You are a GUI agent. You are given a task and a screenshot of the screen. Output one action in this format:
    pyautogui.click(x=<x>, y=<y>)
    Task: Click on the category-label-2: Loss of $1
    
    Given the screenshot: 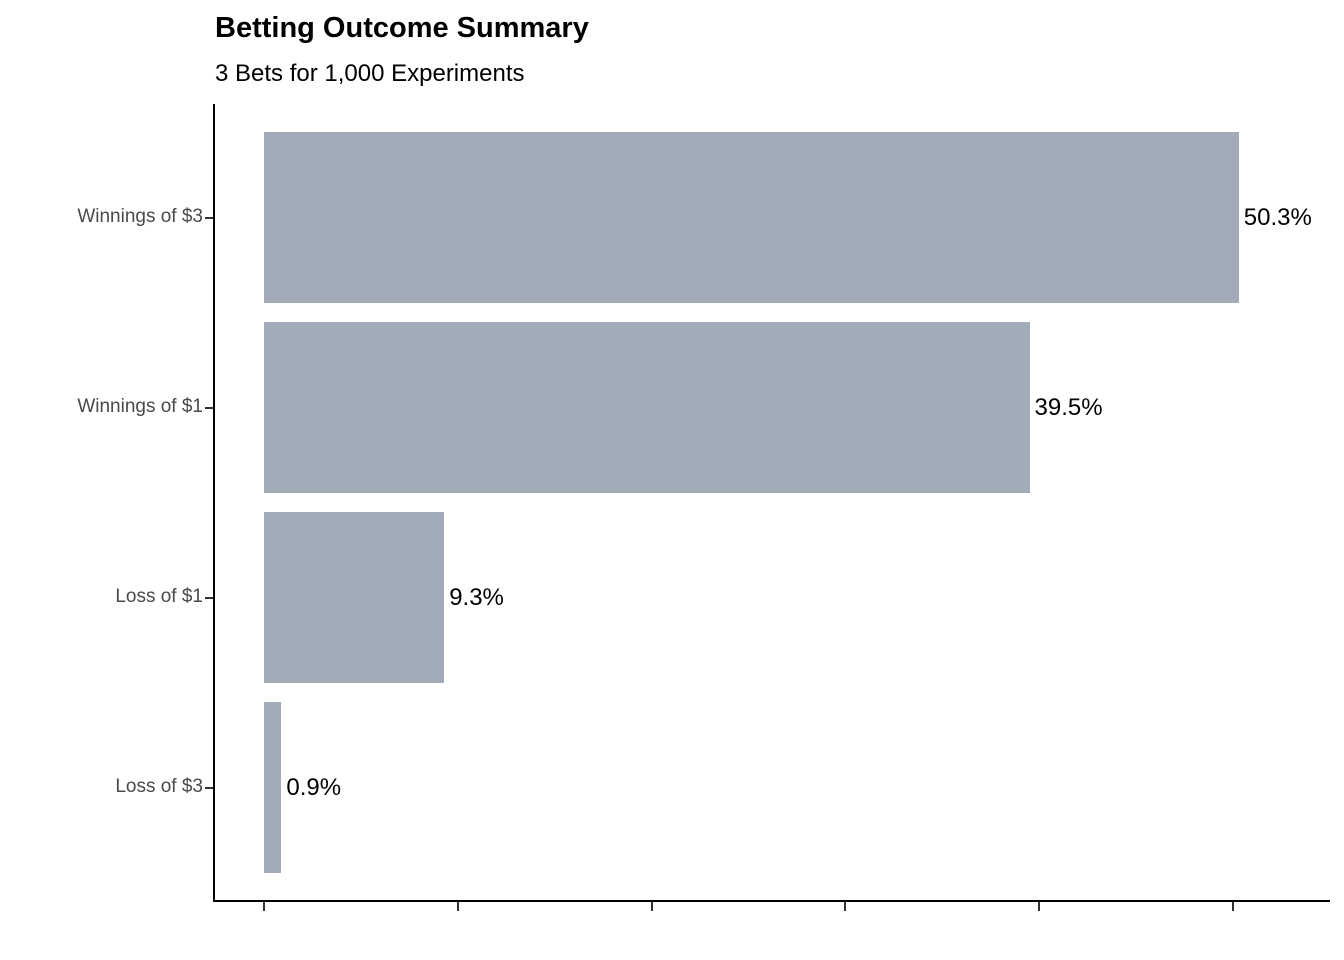 What is the action you would take?
    pyautogui.click(x=159, y=596)
    